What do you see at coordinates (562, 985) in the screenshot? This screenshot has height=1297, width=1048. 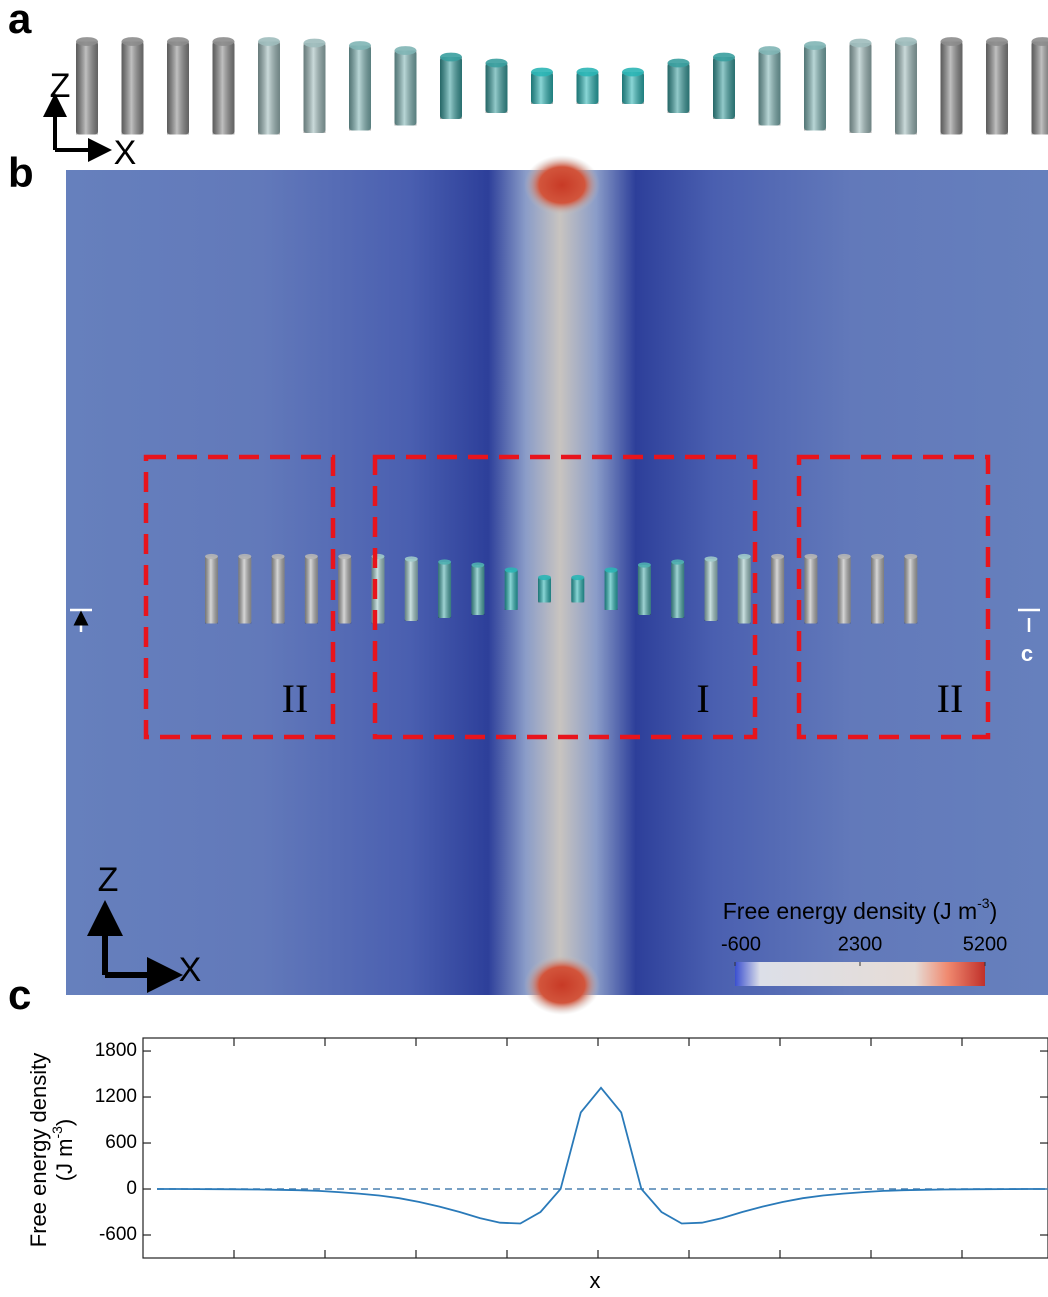 I see `hot-spot` at bounding box center [562, 985].